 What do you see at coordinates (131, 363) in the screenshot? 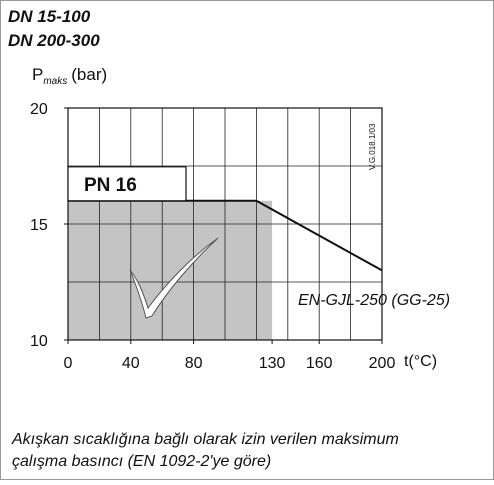
I see `x-tick-label: 40` at bounding box center [131, 363].